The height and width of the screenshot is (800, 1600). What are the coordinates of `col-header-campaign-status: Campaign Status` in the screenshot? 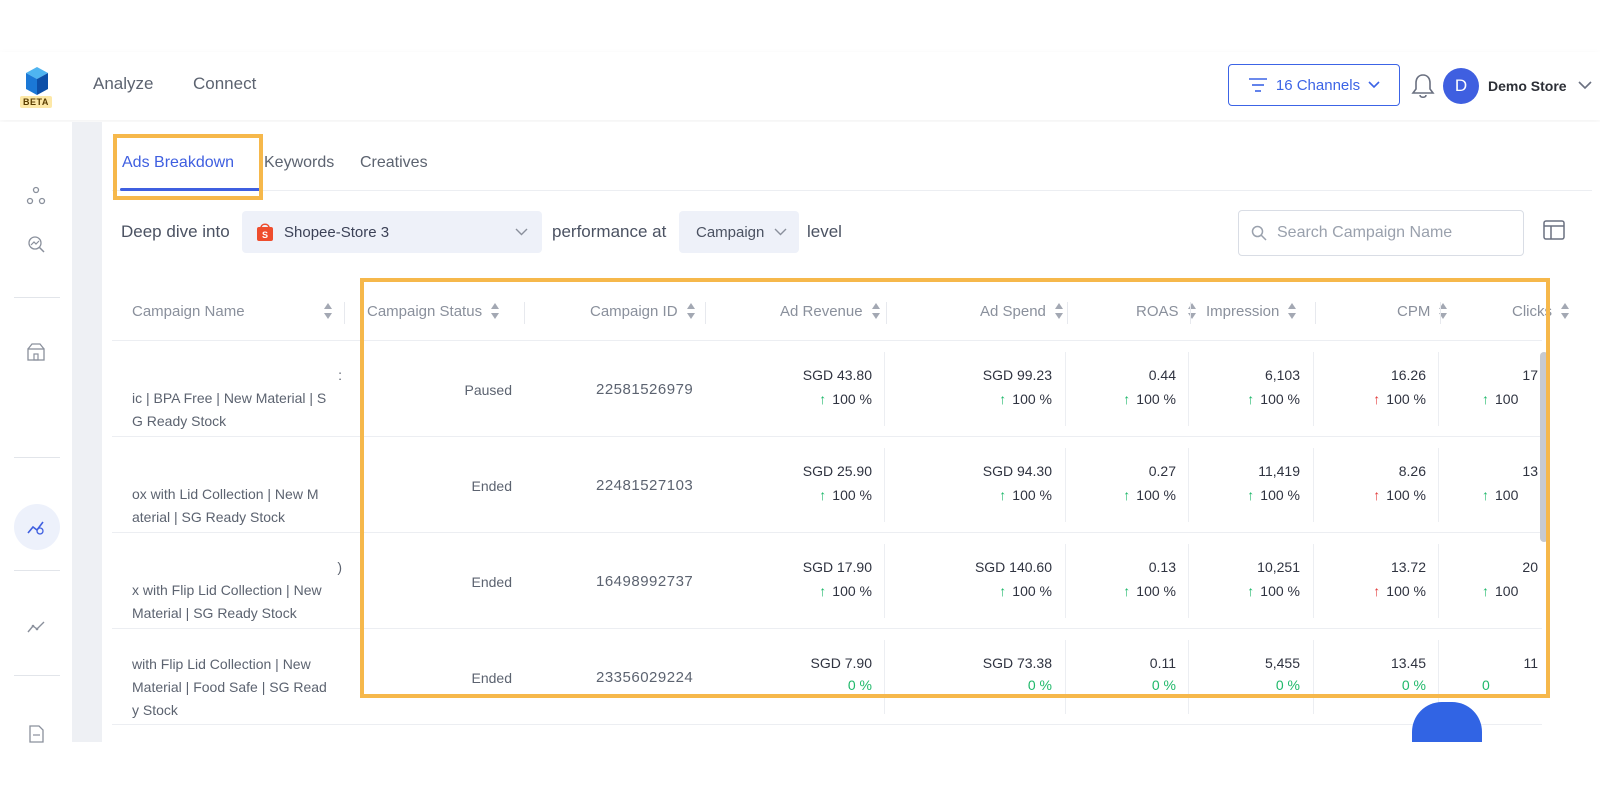 It's located at (433, 311).